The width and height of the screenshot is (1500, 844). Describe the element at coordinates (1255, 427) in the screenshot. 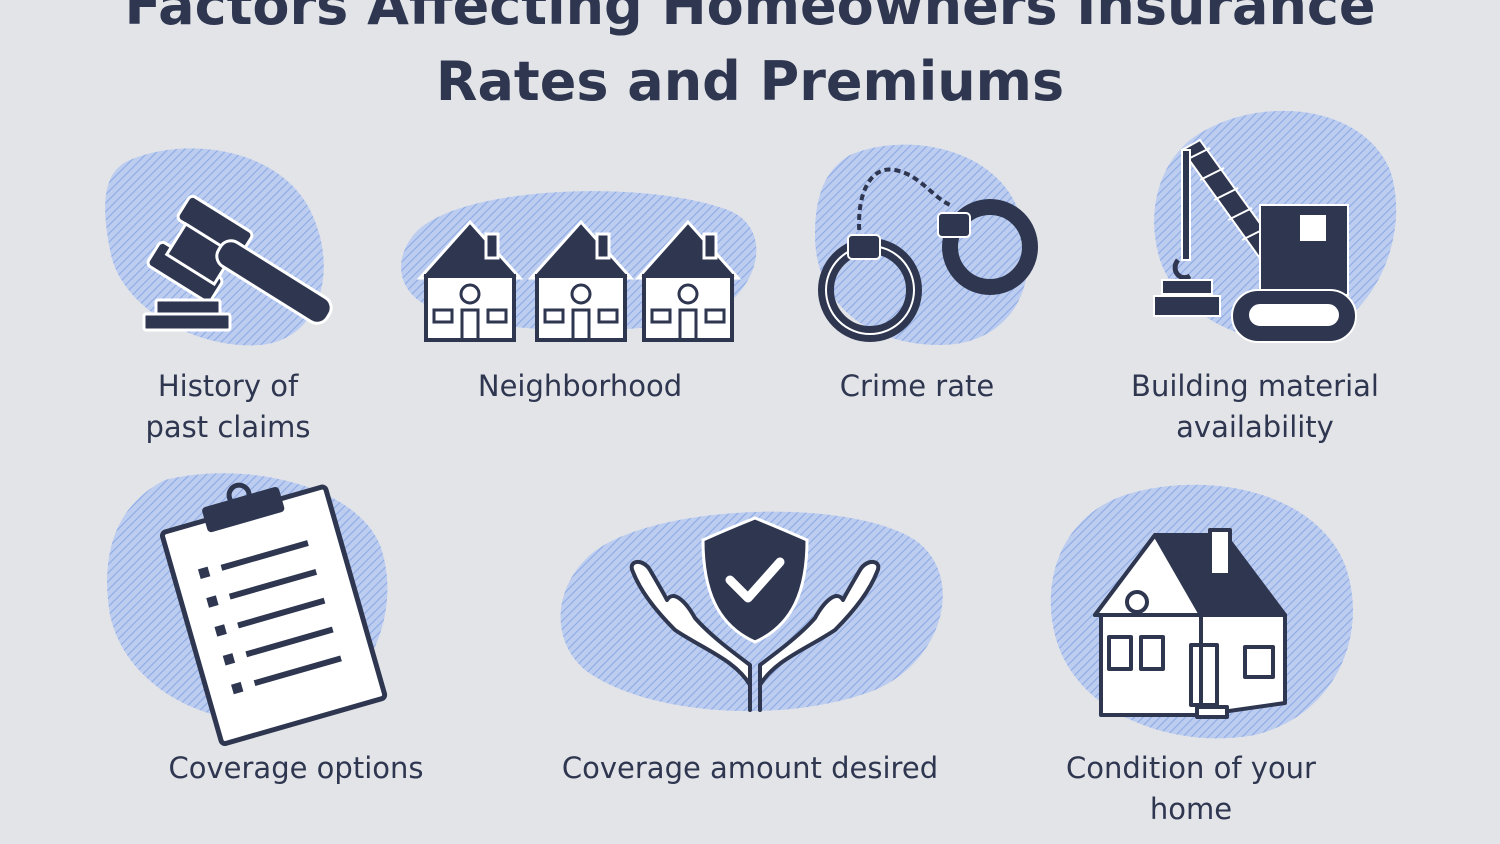

I see `factor-label-line2: availability` at that location.